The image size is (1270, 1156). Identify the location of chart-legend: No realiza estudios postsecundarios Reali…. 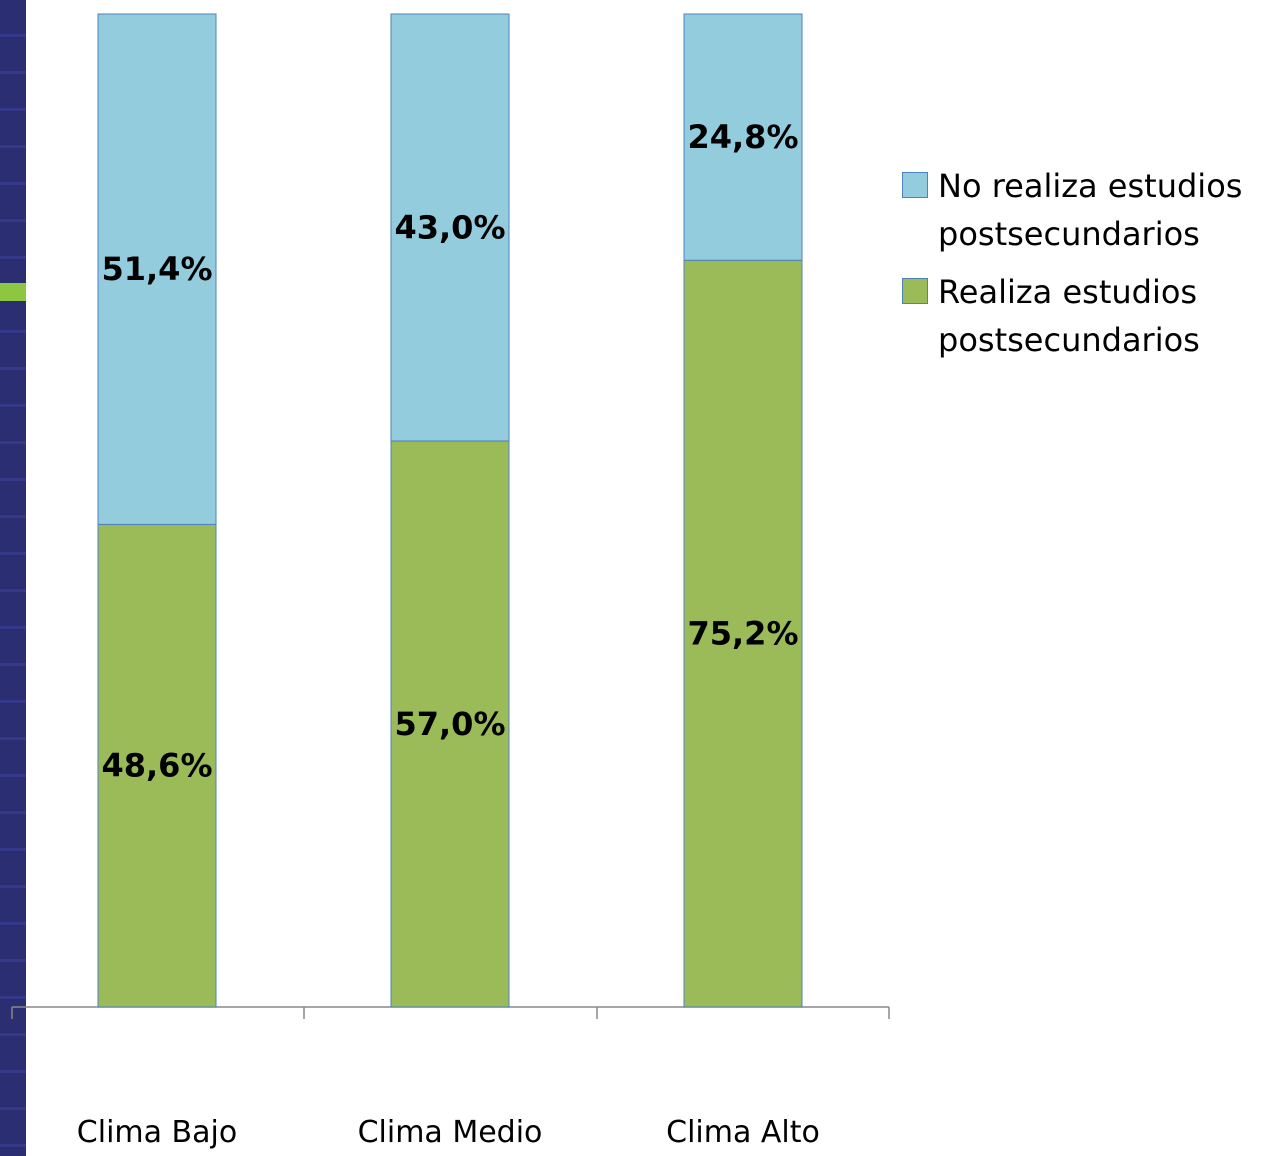
(1086, 268).